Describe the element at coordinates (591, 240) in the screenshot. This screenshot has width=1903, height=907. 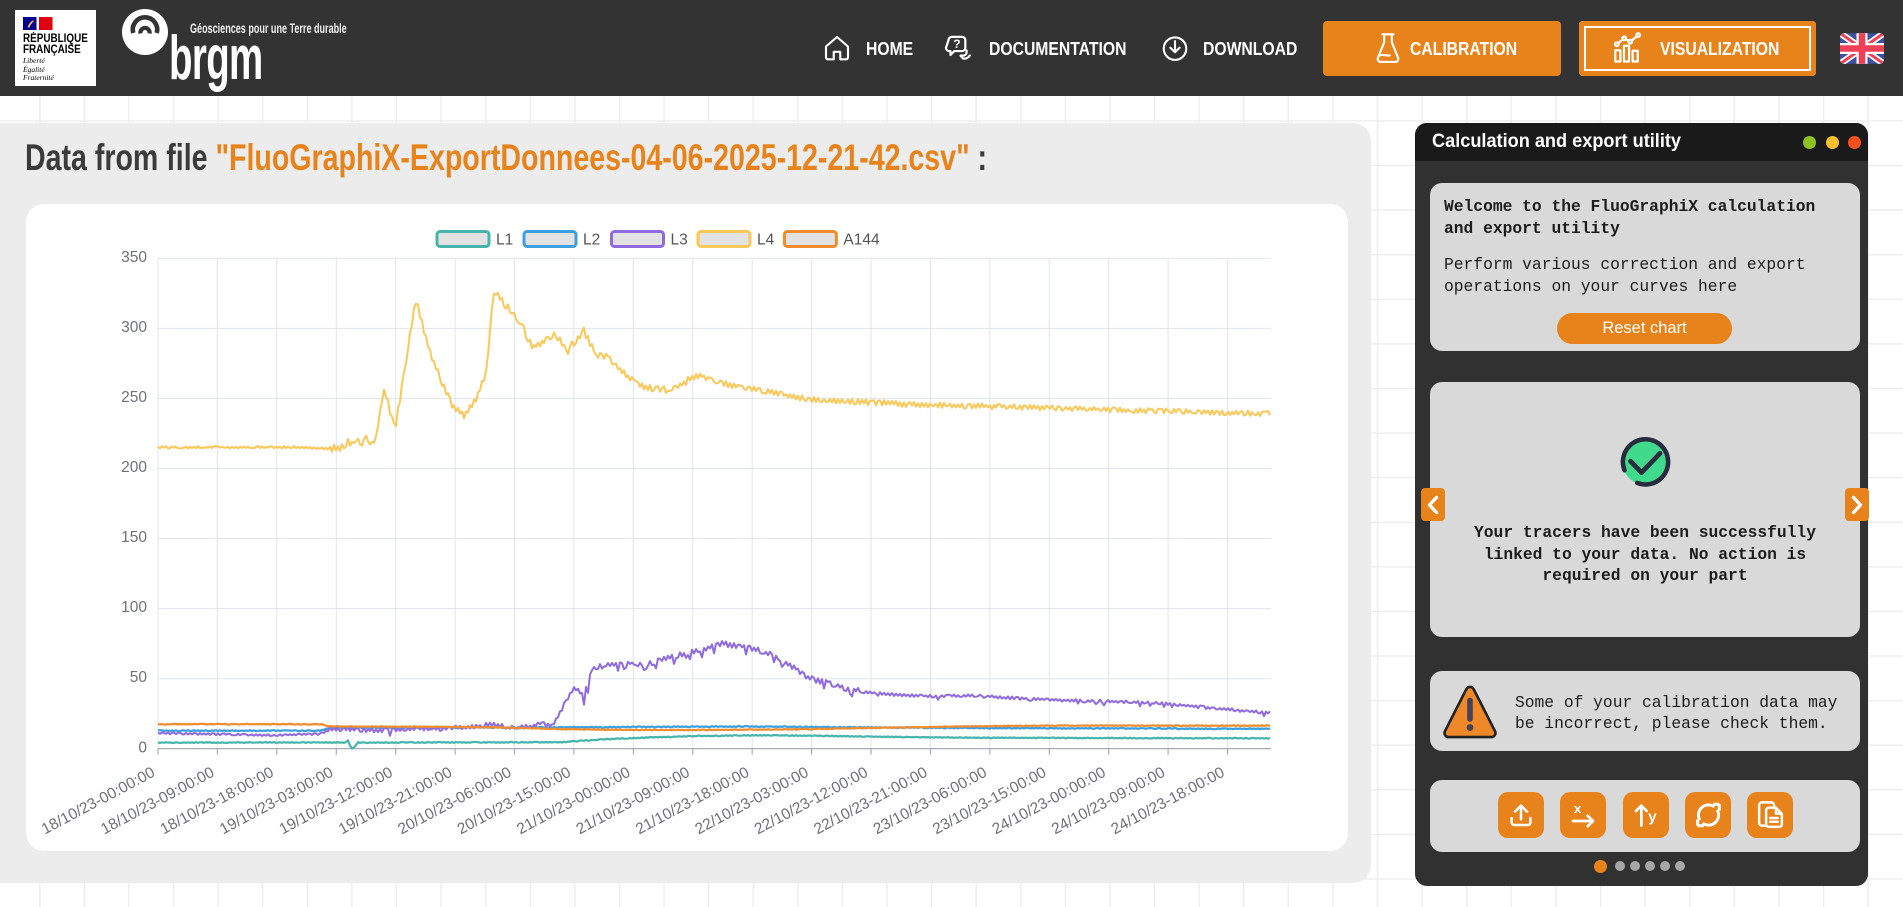
I see `svg-text: L2` at that location.